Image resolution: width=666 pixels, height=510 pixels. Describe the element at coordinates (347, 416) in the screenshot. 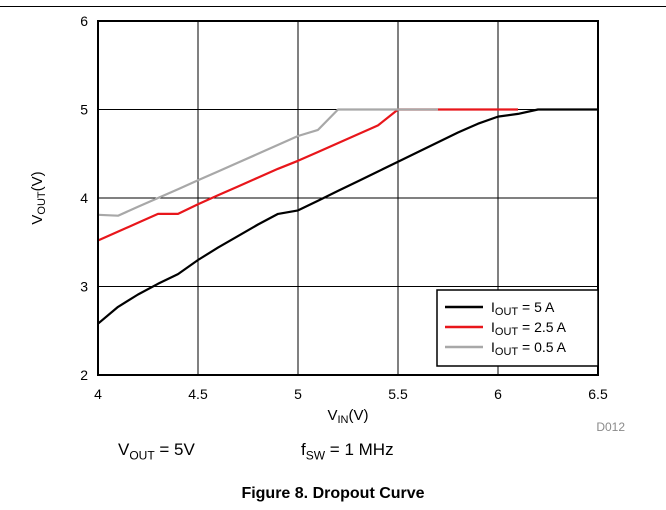

I see `x-axis-label: VIN(V)` at that location.